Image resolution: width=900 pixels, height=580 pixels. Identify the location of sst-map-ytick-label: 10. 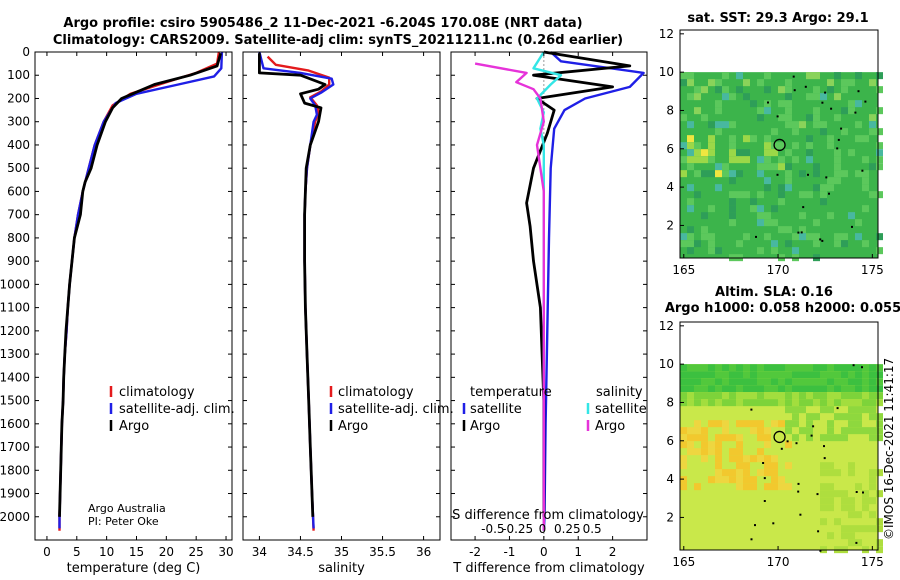
(666, 72).